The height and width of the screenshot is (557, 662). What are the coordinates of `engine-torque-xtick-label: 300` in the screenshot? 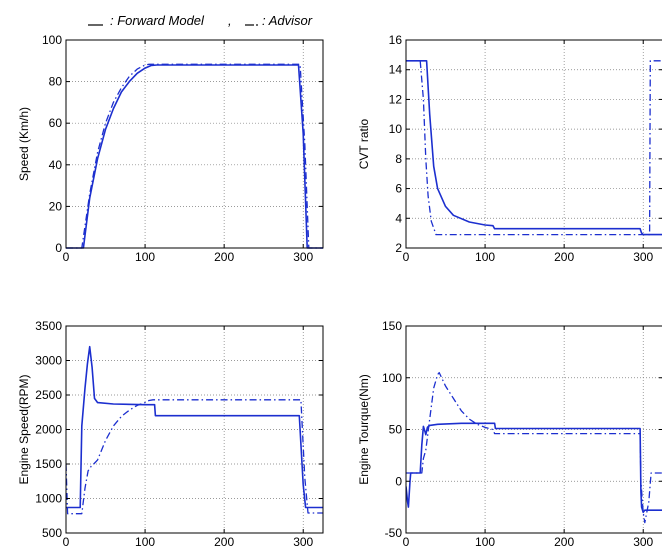 It's located at (643, 542).